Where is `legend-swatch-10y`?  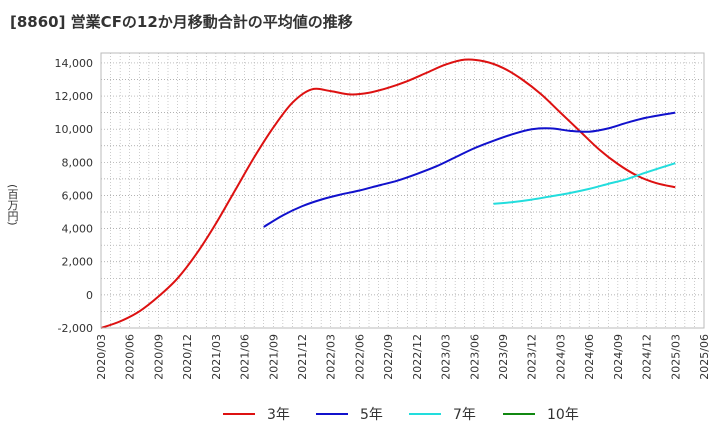 legend-swatch-10y is located at coordinates (519, 414).